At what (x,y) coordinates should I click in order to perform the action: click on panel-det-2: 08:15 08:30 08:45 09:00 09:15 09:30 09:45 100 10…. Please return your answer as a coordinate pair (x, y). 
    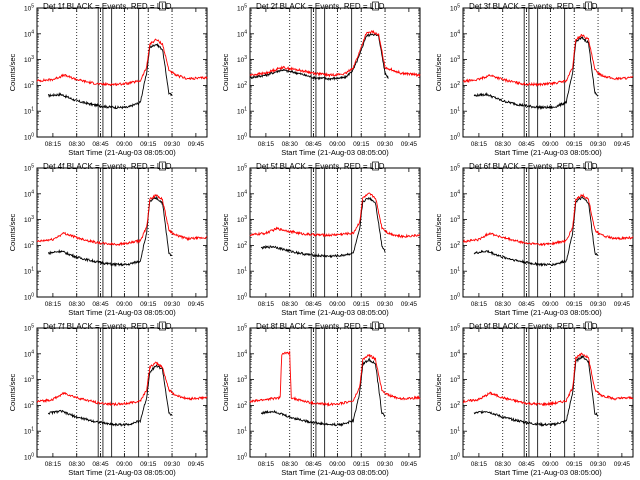
    Looking at the image, I should click on (319, 80).